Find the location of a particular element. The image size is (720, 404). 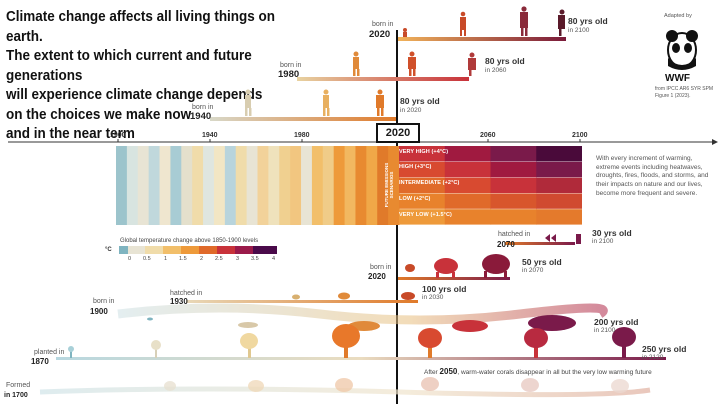

born-year: 1870 is located at coordinates (40, 361).